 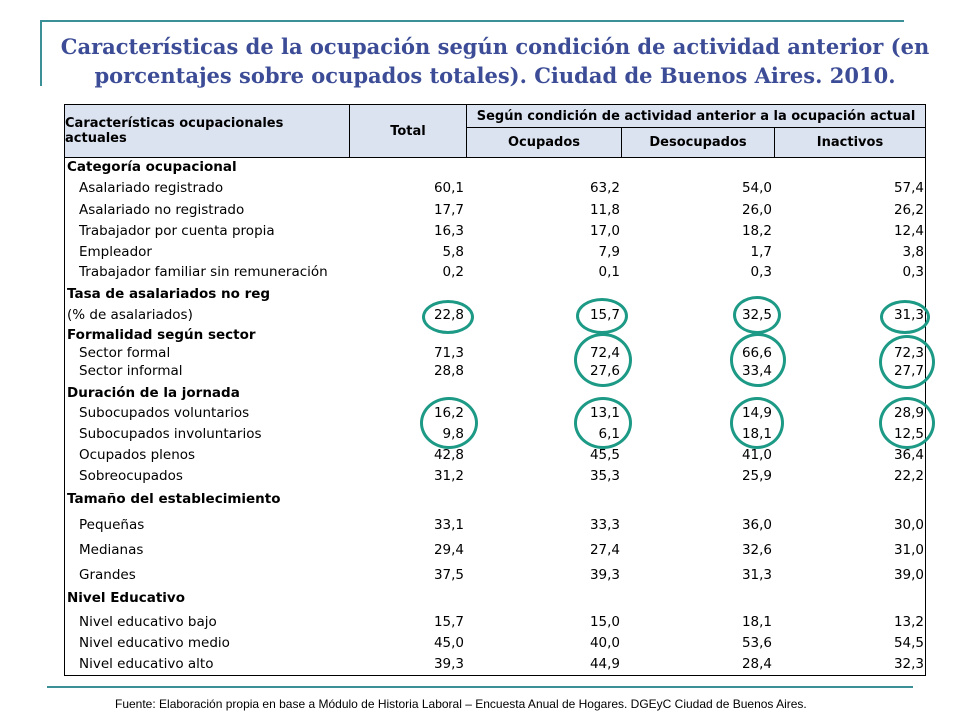 I want to click on cell-inactivos: 3,8, so click(x=913, y=252).